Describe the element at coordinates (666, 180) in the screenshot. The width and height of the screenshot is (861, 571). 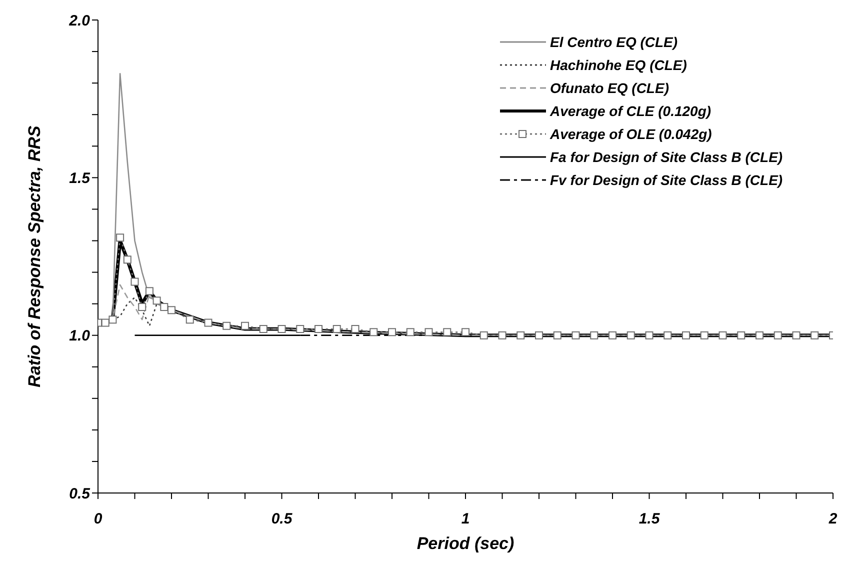
I see `legend-label: Fv for Design of Site Class B (CLE)` at that location.